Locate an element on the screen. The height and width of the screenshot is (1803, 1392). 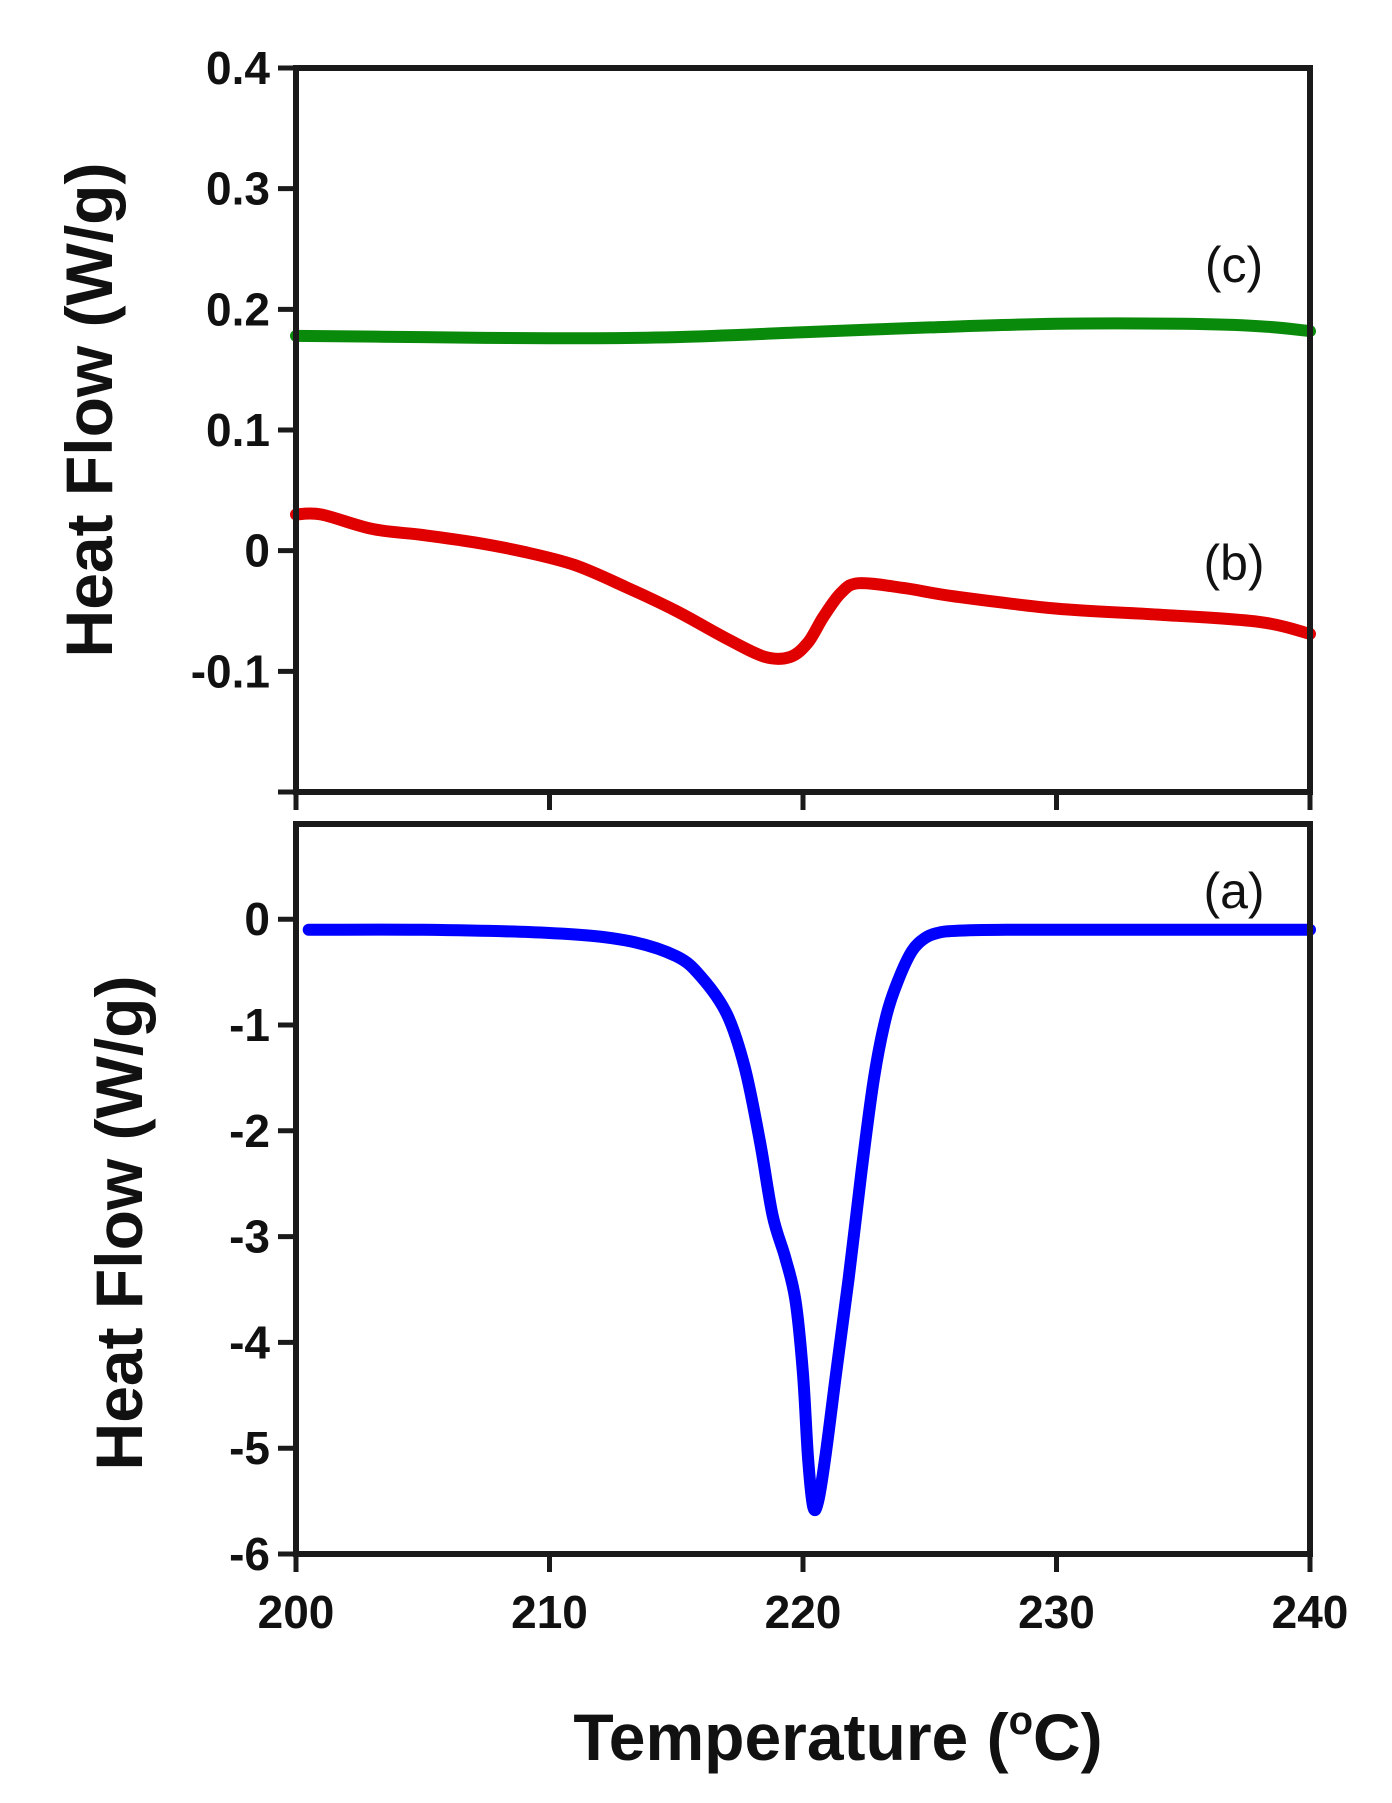
top-y-tick-label: 0.3 is located at coordinates (238, 189).